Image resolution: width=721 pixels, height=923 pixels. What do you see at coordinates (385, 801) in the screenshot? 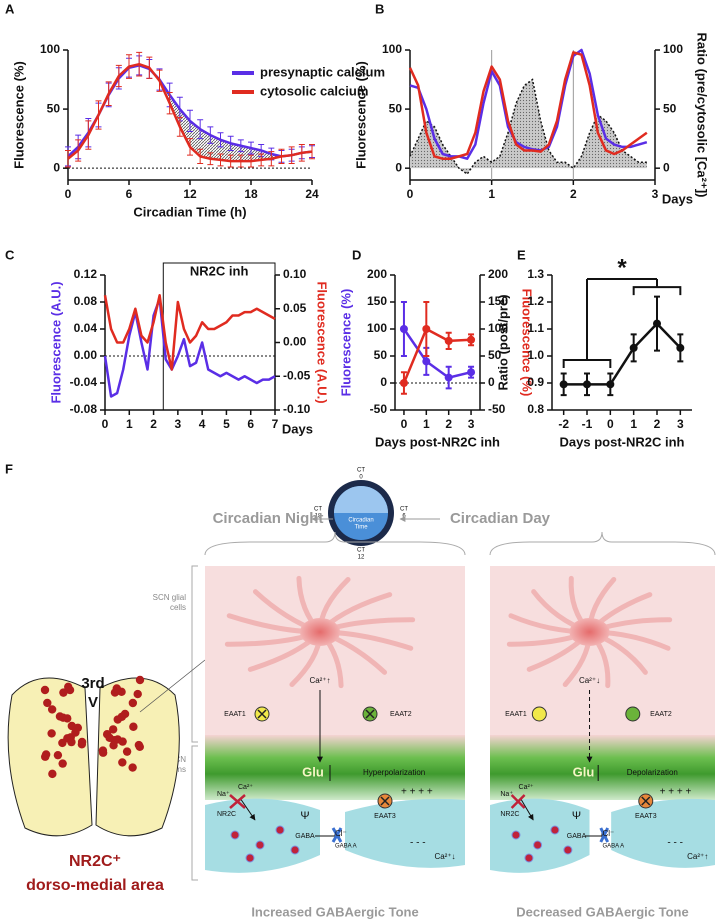
I see `transporter-block` at bounding box center [385, 801].